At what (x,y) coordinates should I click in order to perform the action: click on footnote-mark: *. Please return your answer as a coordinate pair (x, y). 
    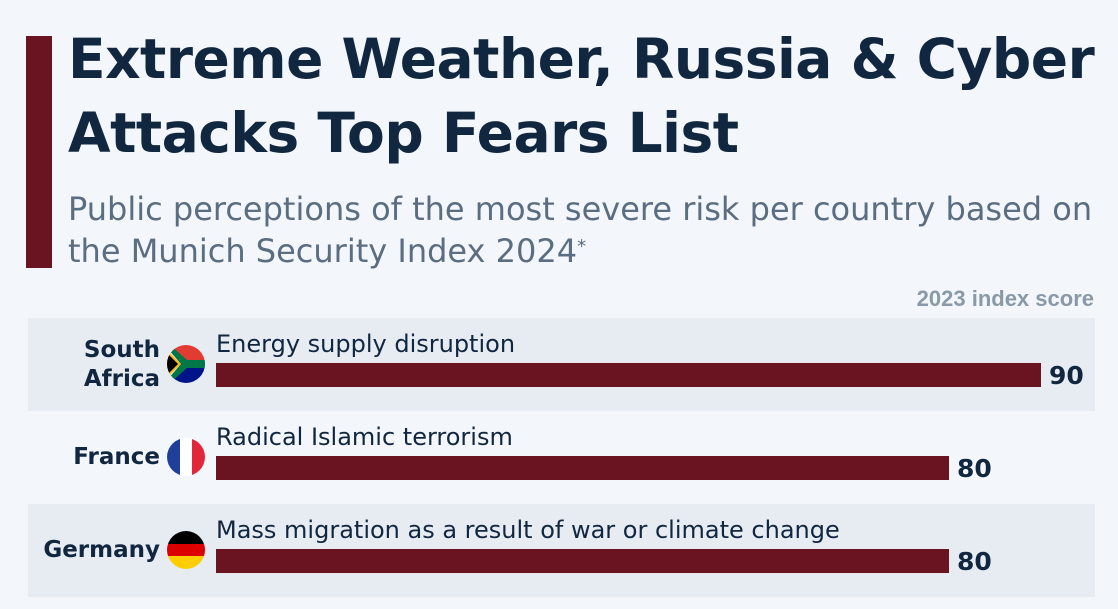
    Looking at the image, I should click on (582, 246).